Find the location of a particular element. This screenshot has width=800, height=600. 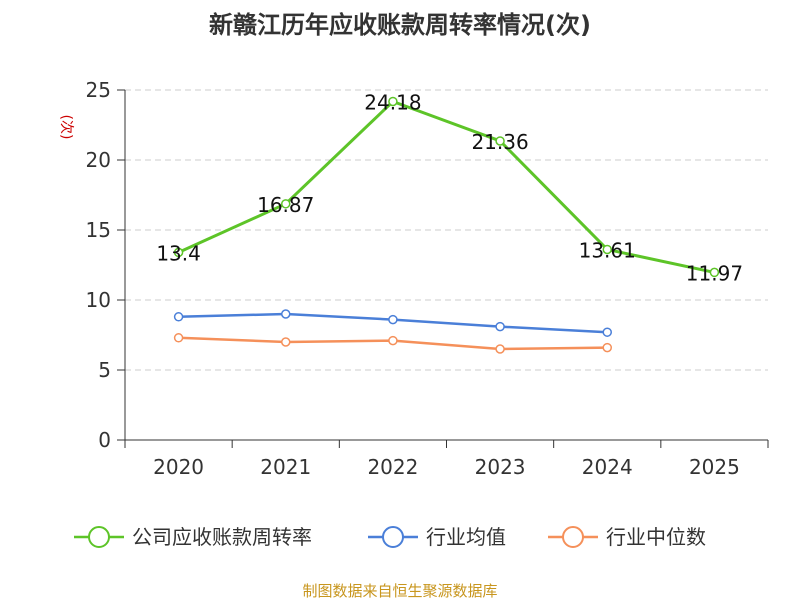

x-tick-label: 2024 is located at coordinates (607, 467).